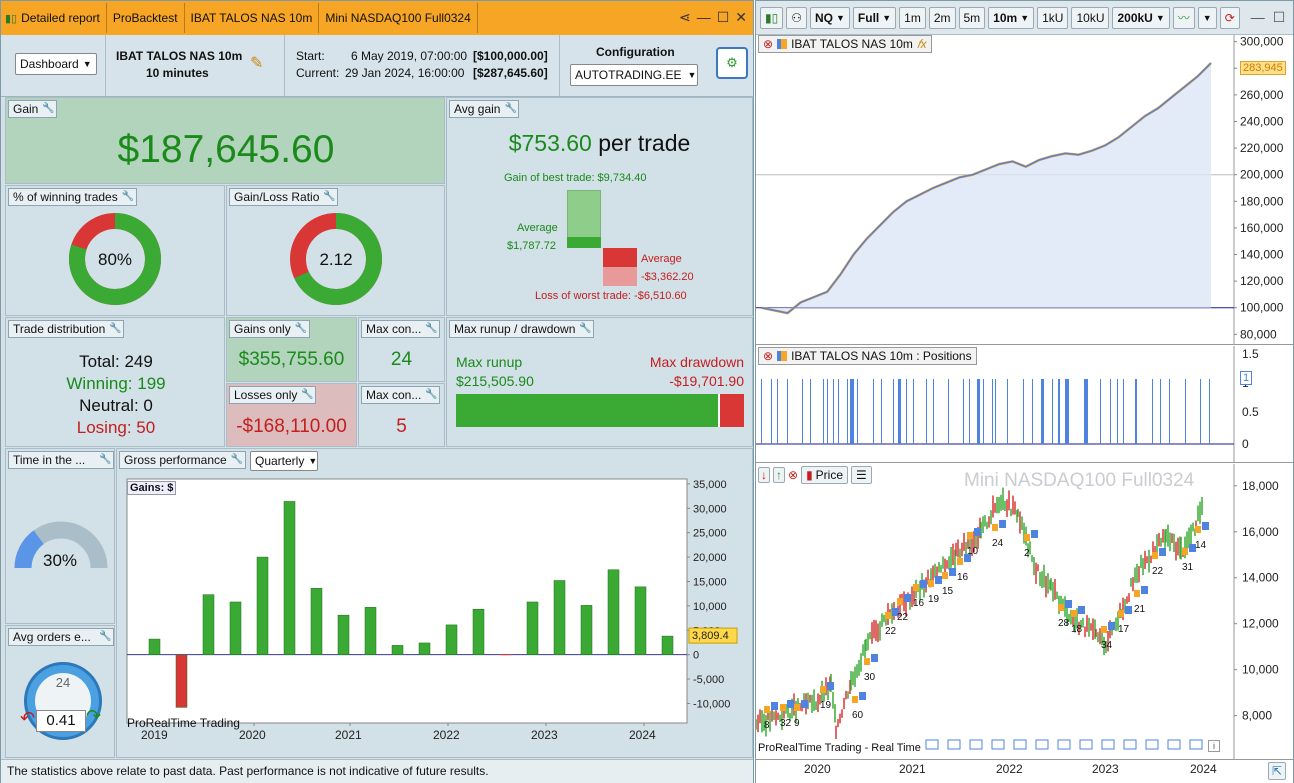 This screenshot has width=1294, height=783. What do you see at coordinates (1141, 17) in the screenshot?
I see `units-select: 200kU ▼` at bounding box center [1141, 17].